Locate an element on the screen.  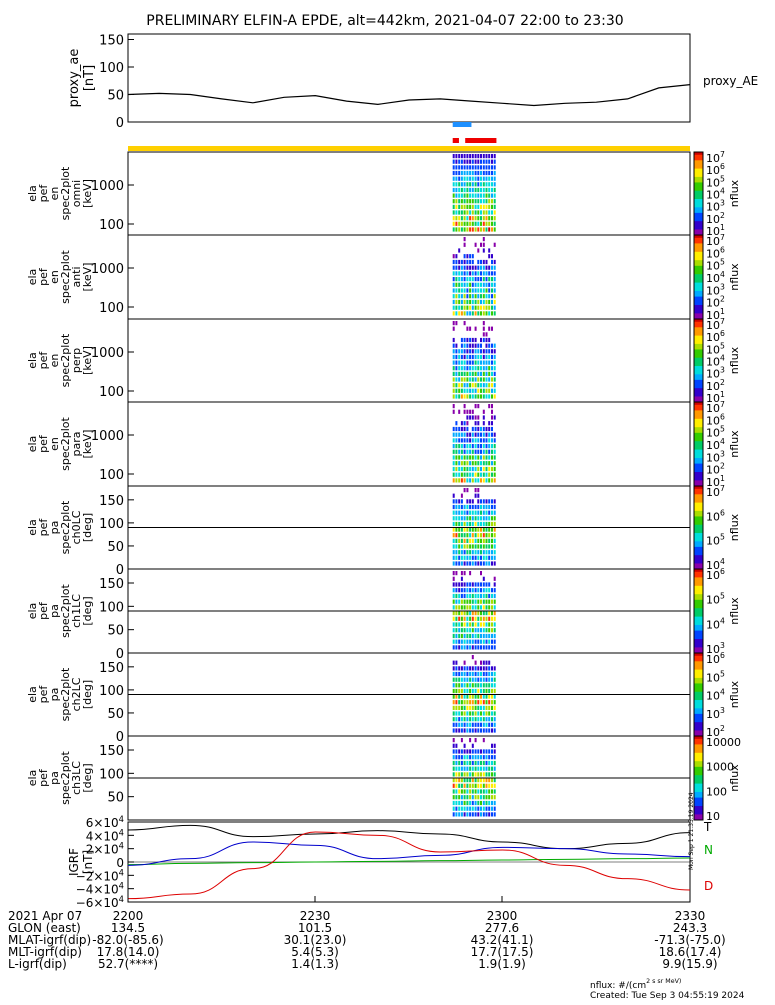
colorbar-tick-label: 10³ is located at coordinates (715, 713).